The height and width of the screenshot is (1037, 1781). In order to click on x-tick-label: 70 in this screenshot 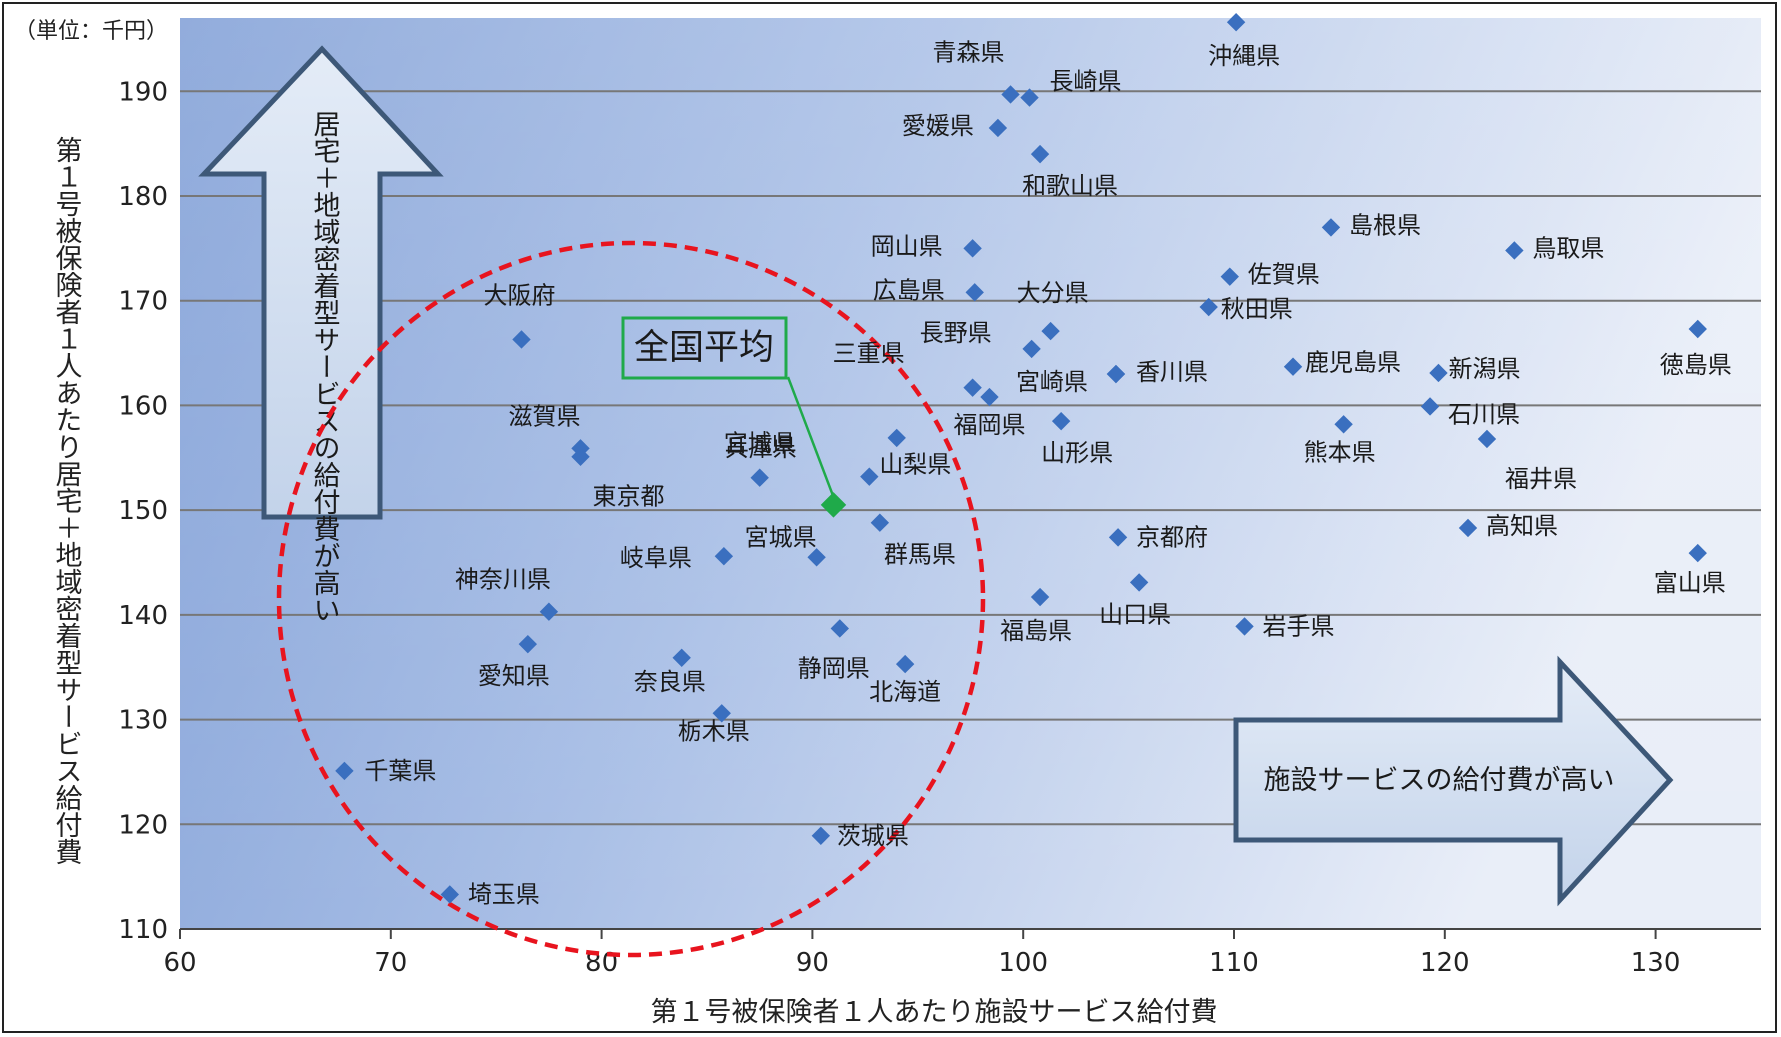, I will do `click(390, 963)`.